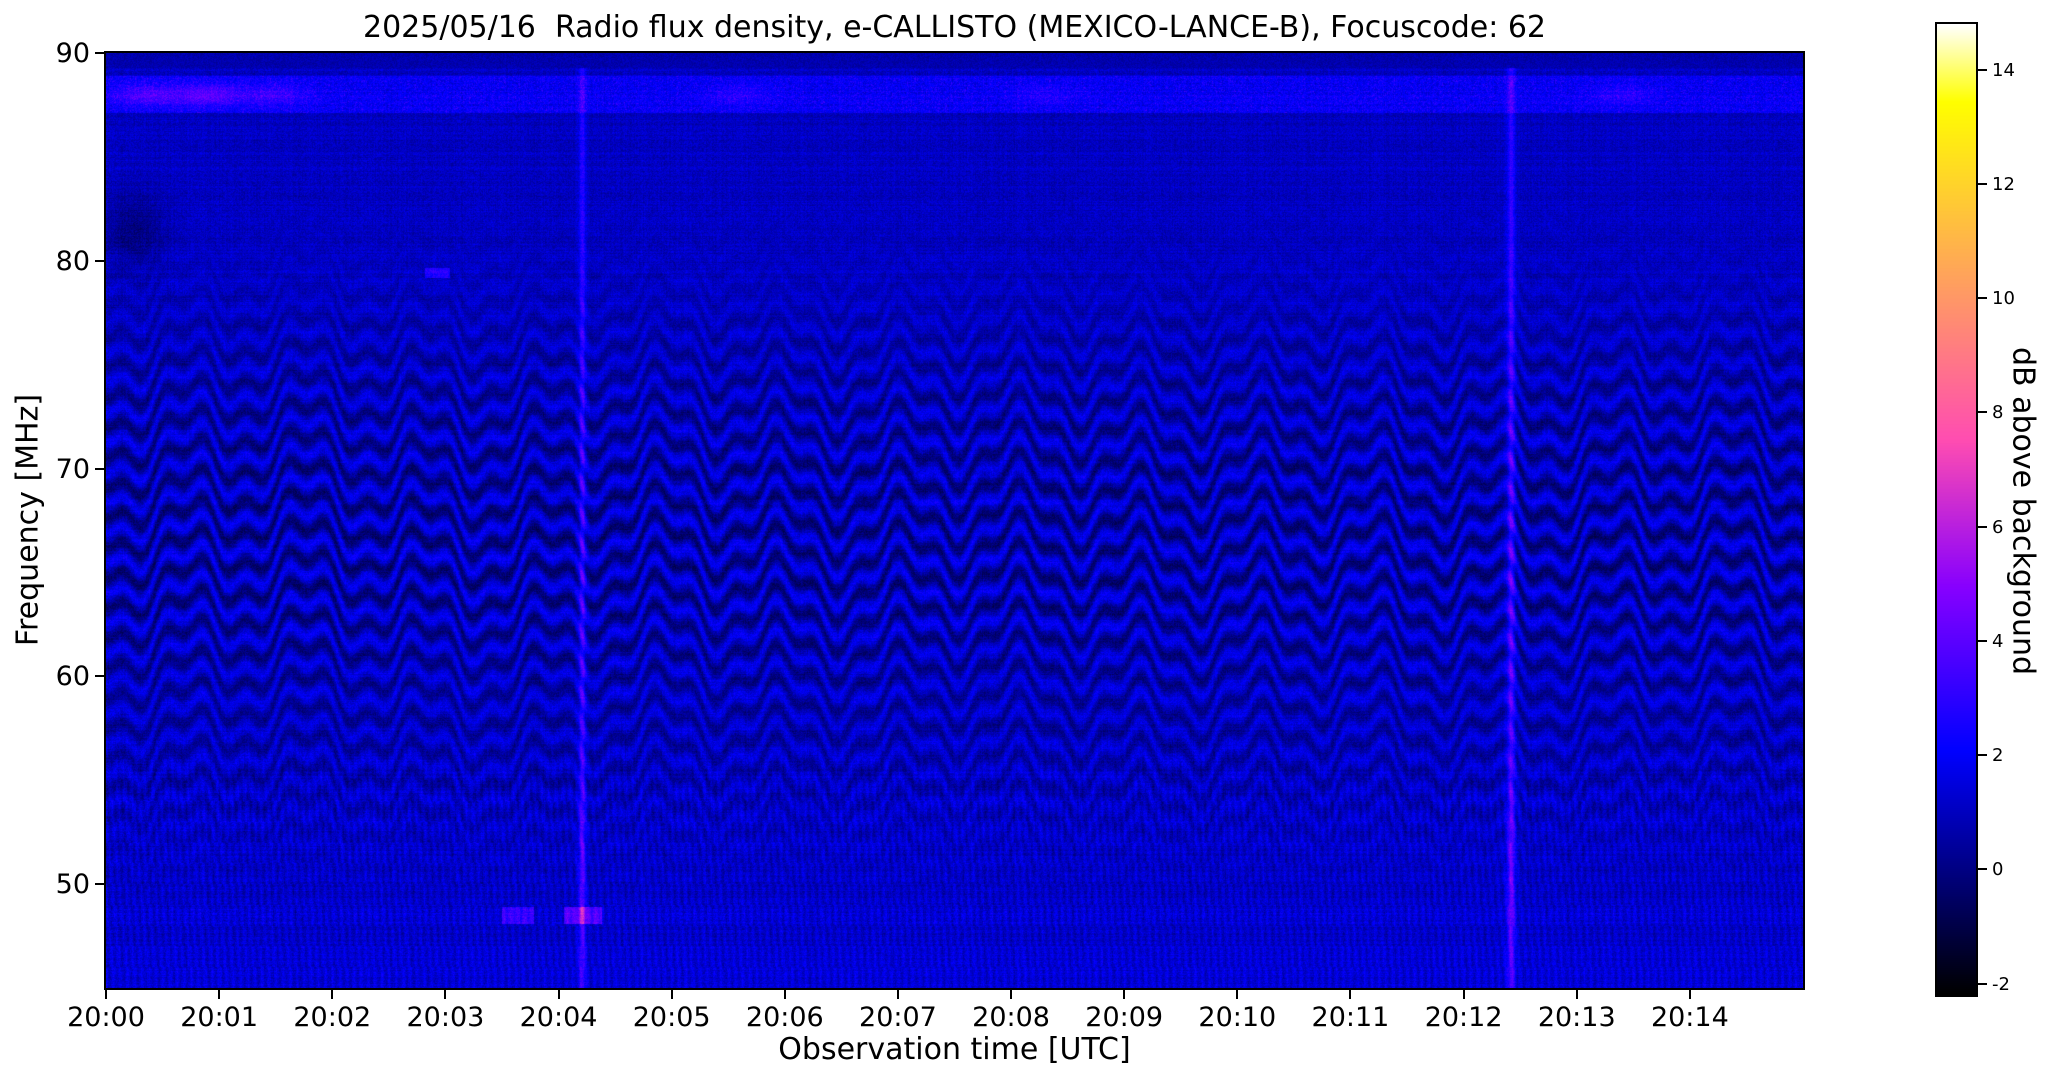  I want to click on x-tick-label: 20:11, so click(1350, 1017).